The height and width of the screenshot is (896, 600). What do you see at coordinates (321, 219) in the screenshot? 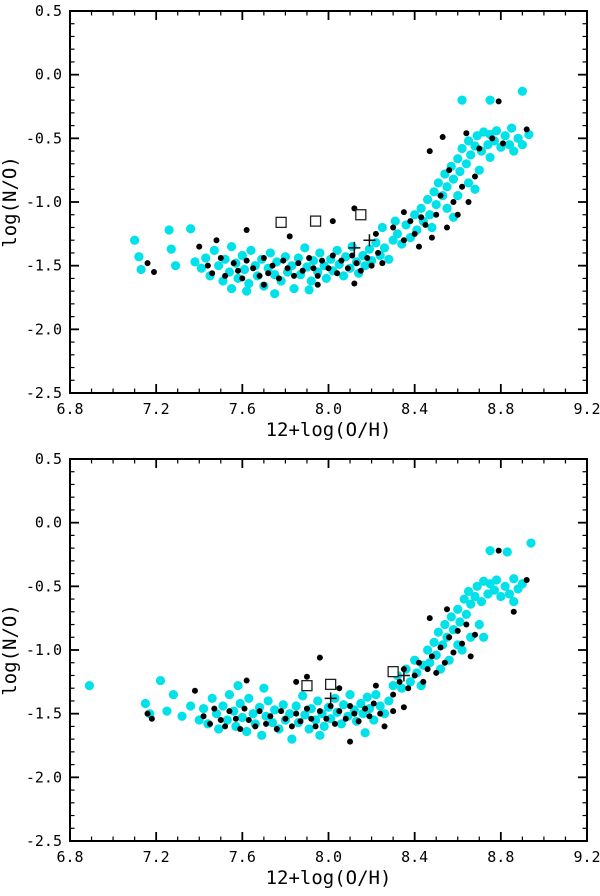
I see `series-open-squares` at bounding box center [321, 219].